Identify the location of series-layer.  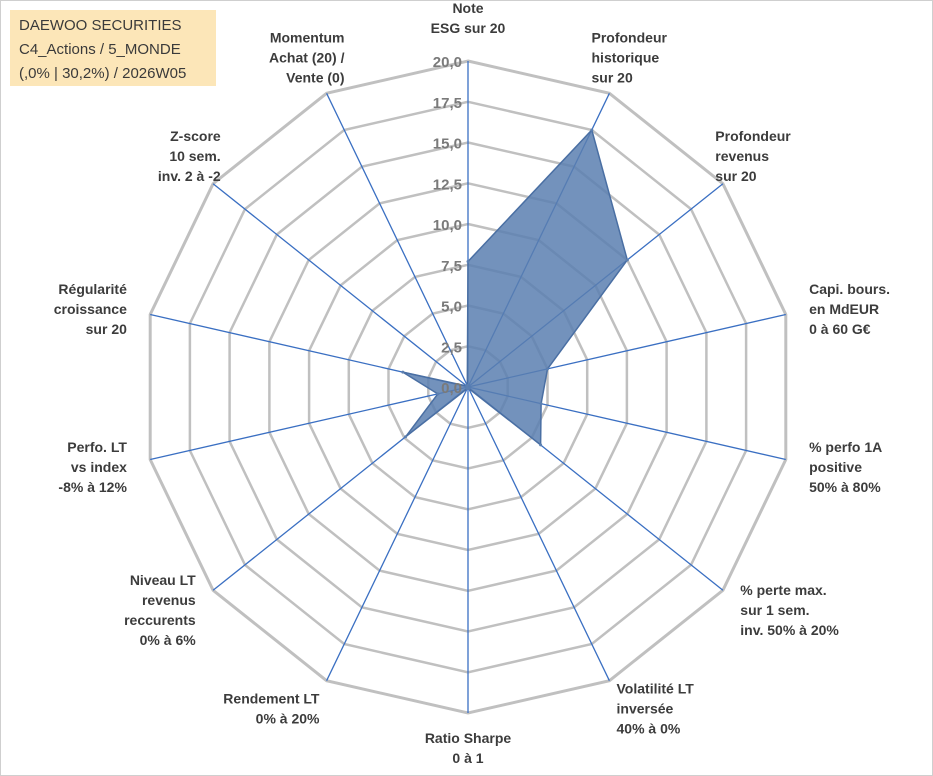
(515, 287).